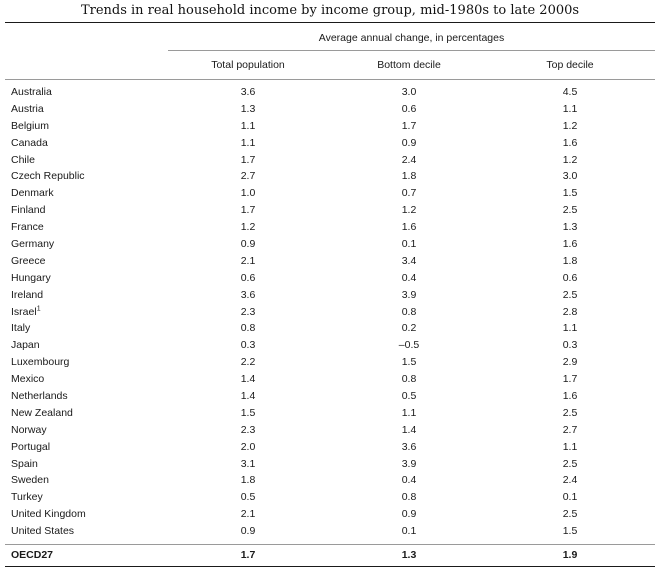 The width and height of the screenshot is (660, 570). I want to click on country-cell: Belgium, so click(30, 126).